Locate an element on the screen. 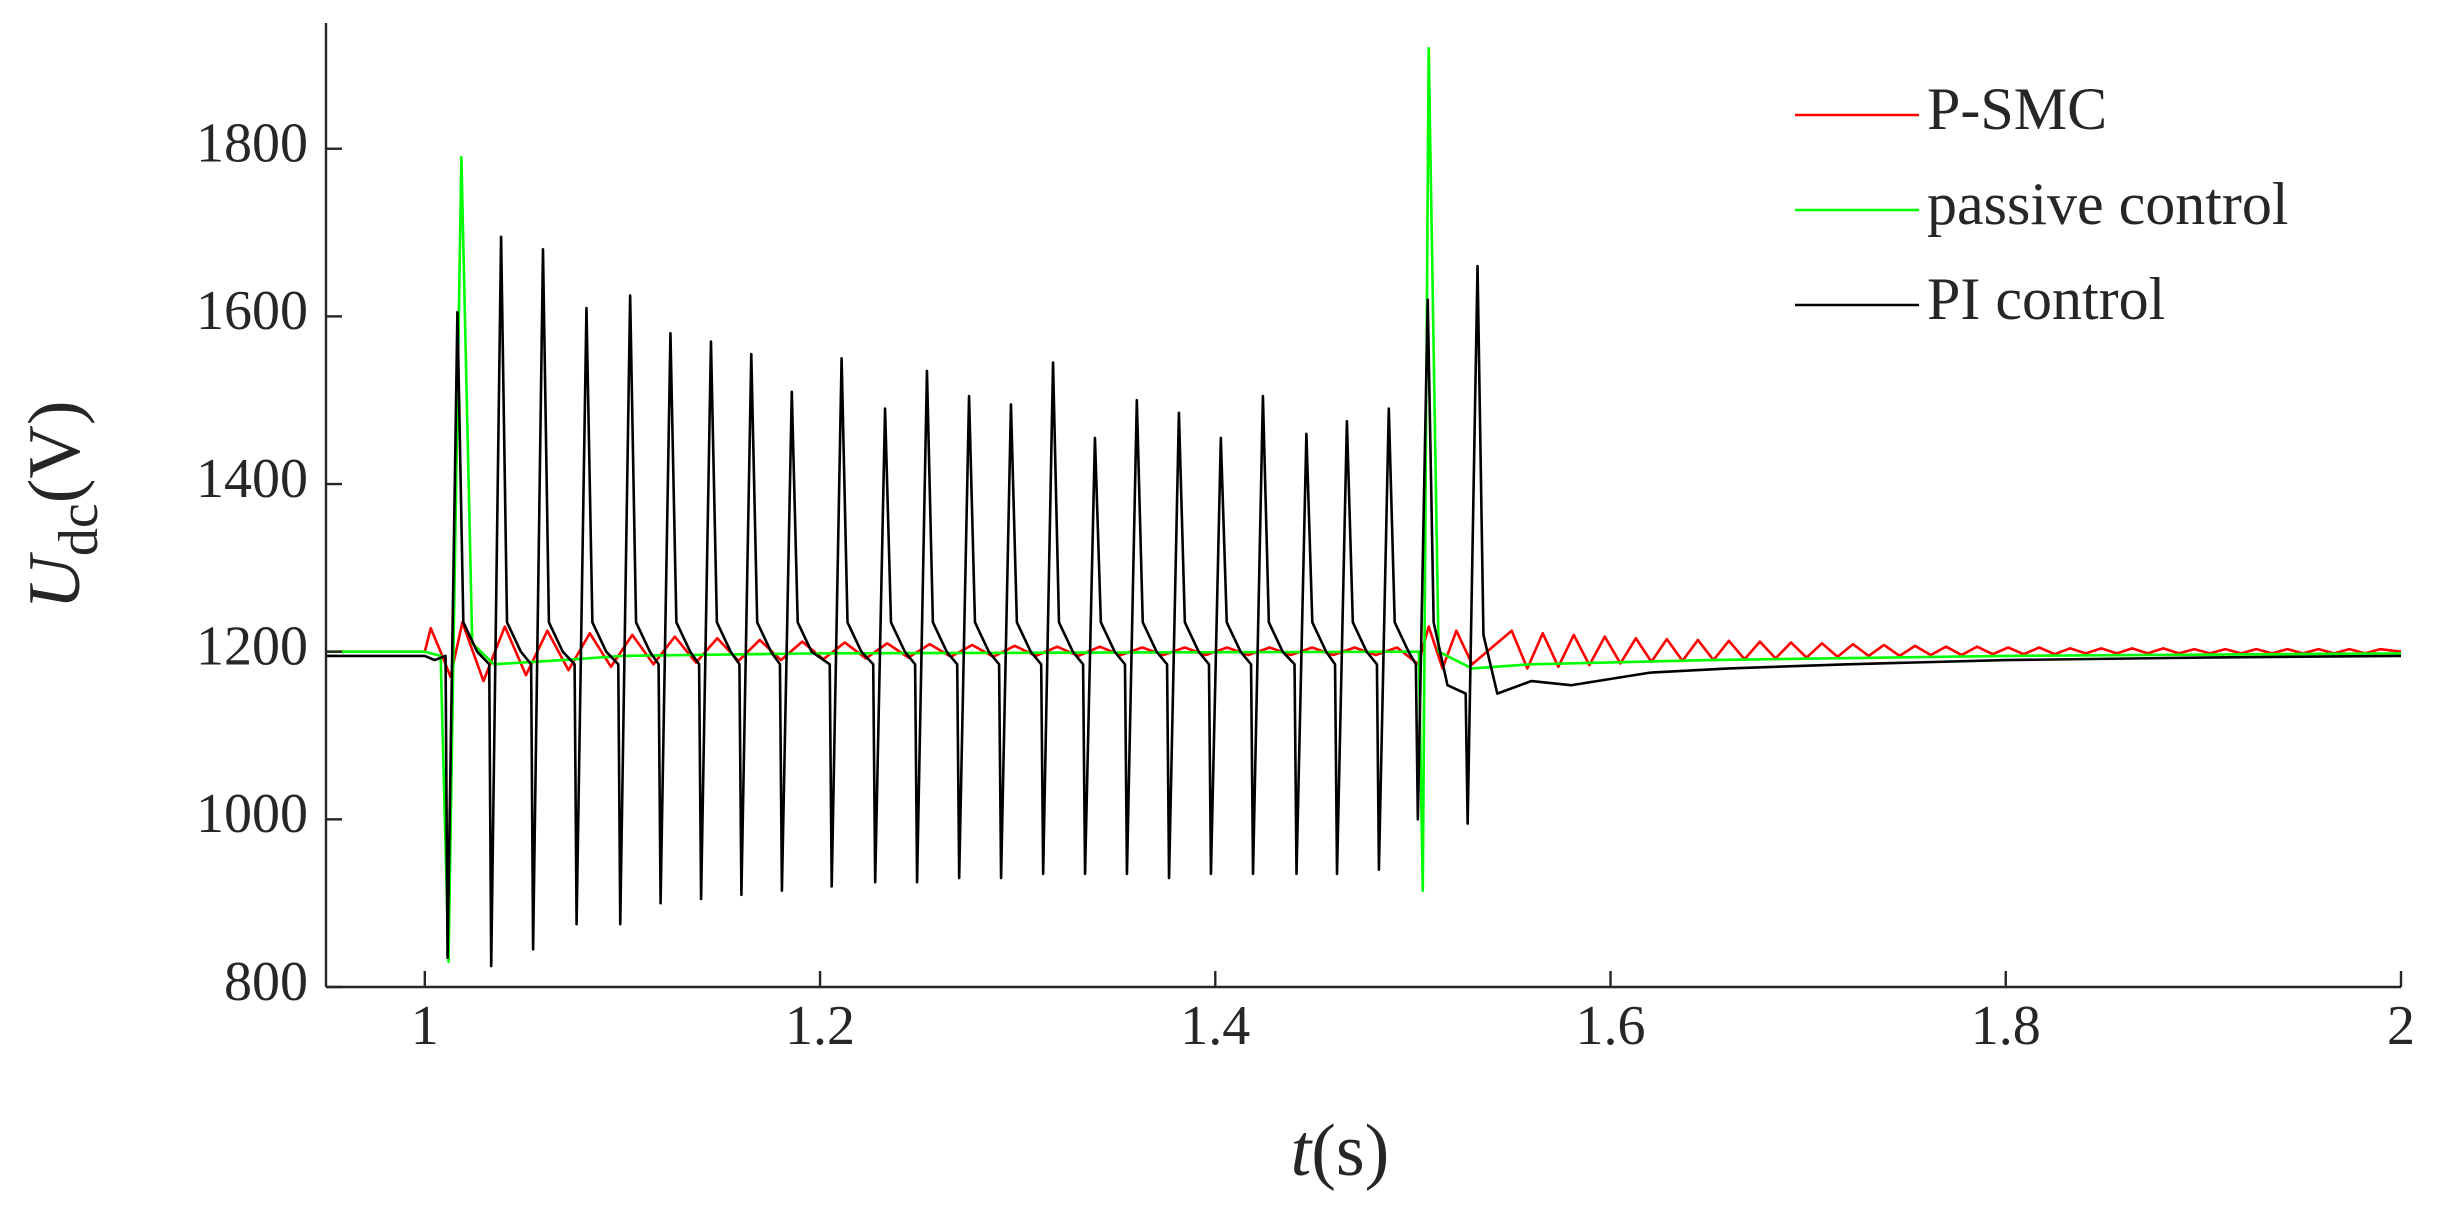 This screenshot has height=1220, width=2437. legend-label: P-SMC is located at coordinates (2017, 109).